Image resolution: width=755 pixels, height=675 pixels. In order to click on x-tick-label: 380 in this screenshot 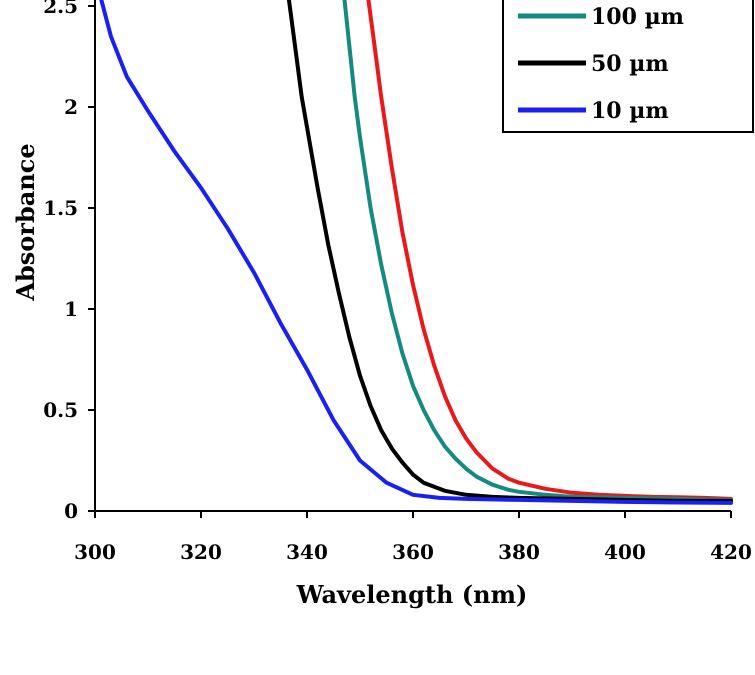, I will do `click(519, 552)`.